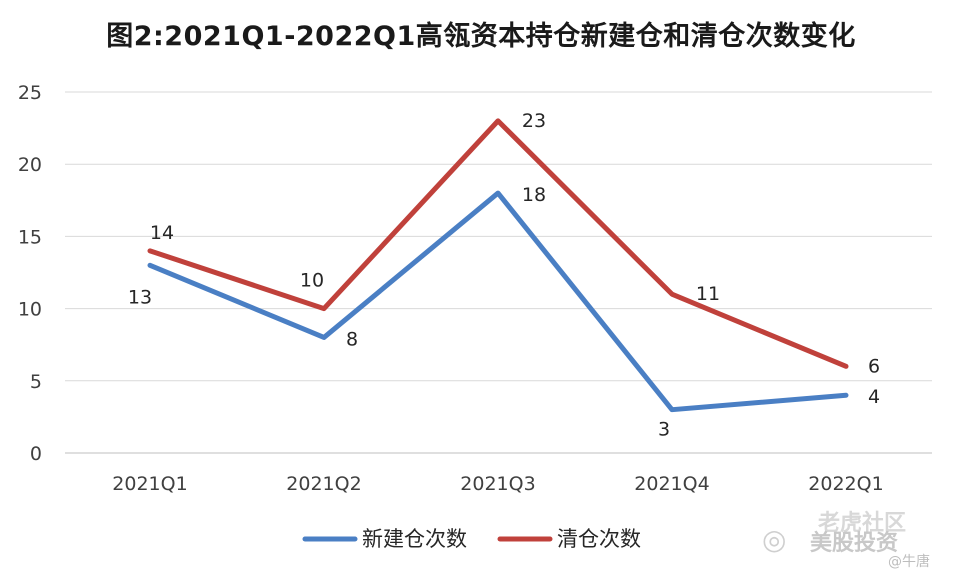  I want to click on data-label: 3, so click(664, 430).